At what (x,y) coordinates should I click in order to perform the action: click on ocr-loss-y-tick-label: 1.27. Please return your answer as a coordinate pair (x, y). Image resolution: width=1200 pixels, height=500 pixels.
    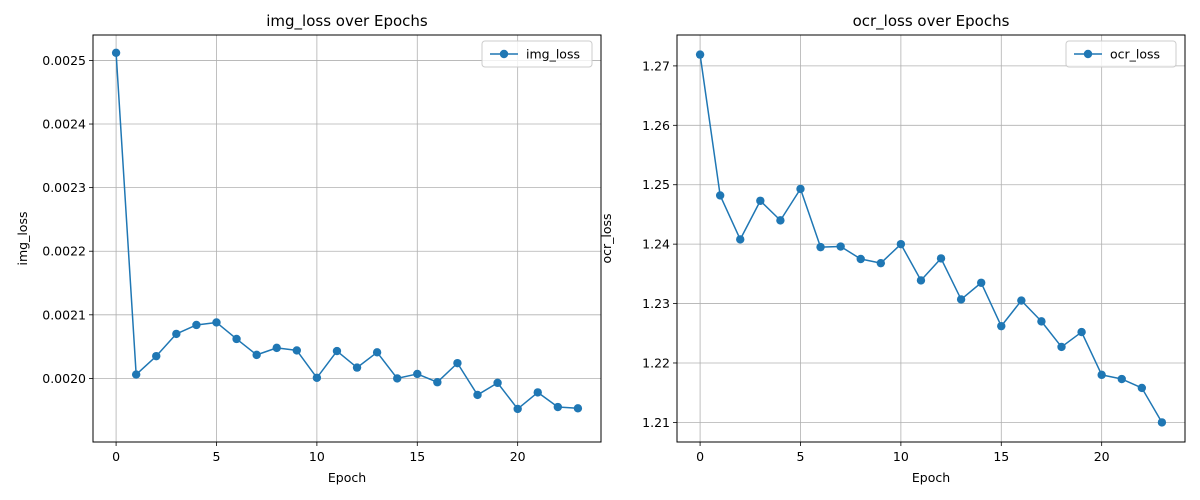
    Looking at the image, I should click on (656, 65).